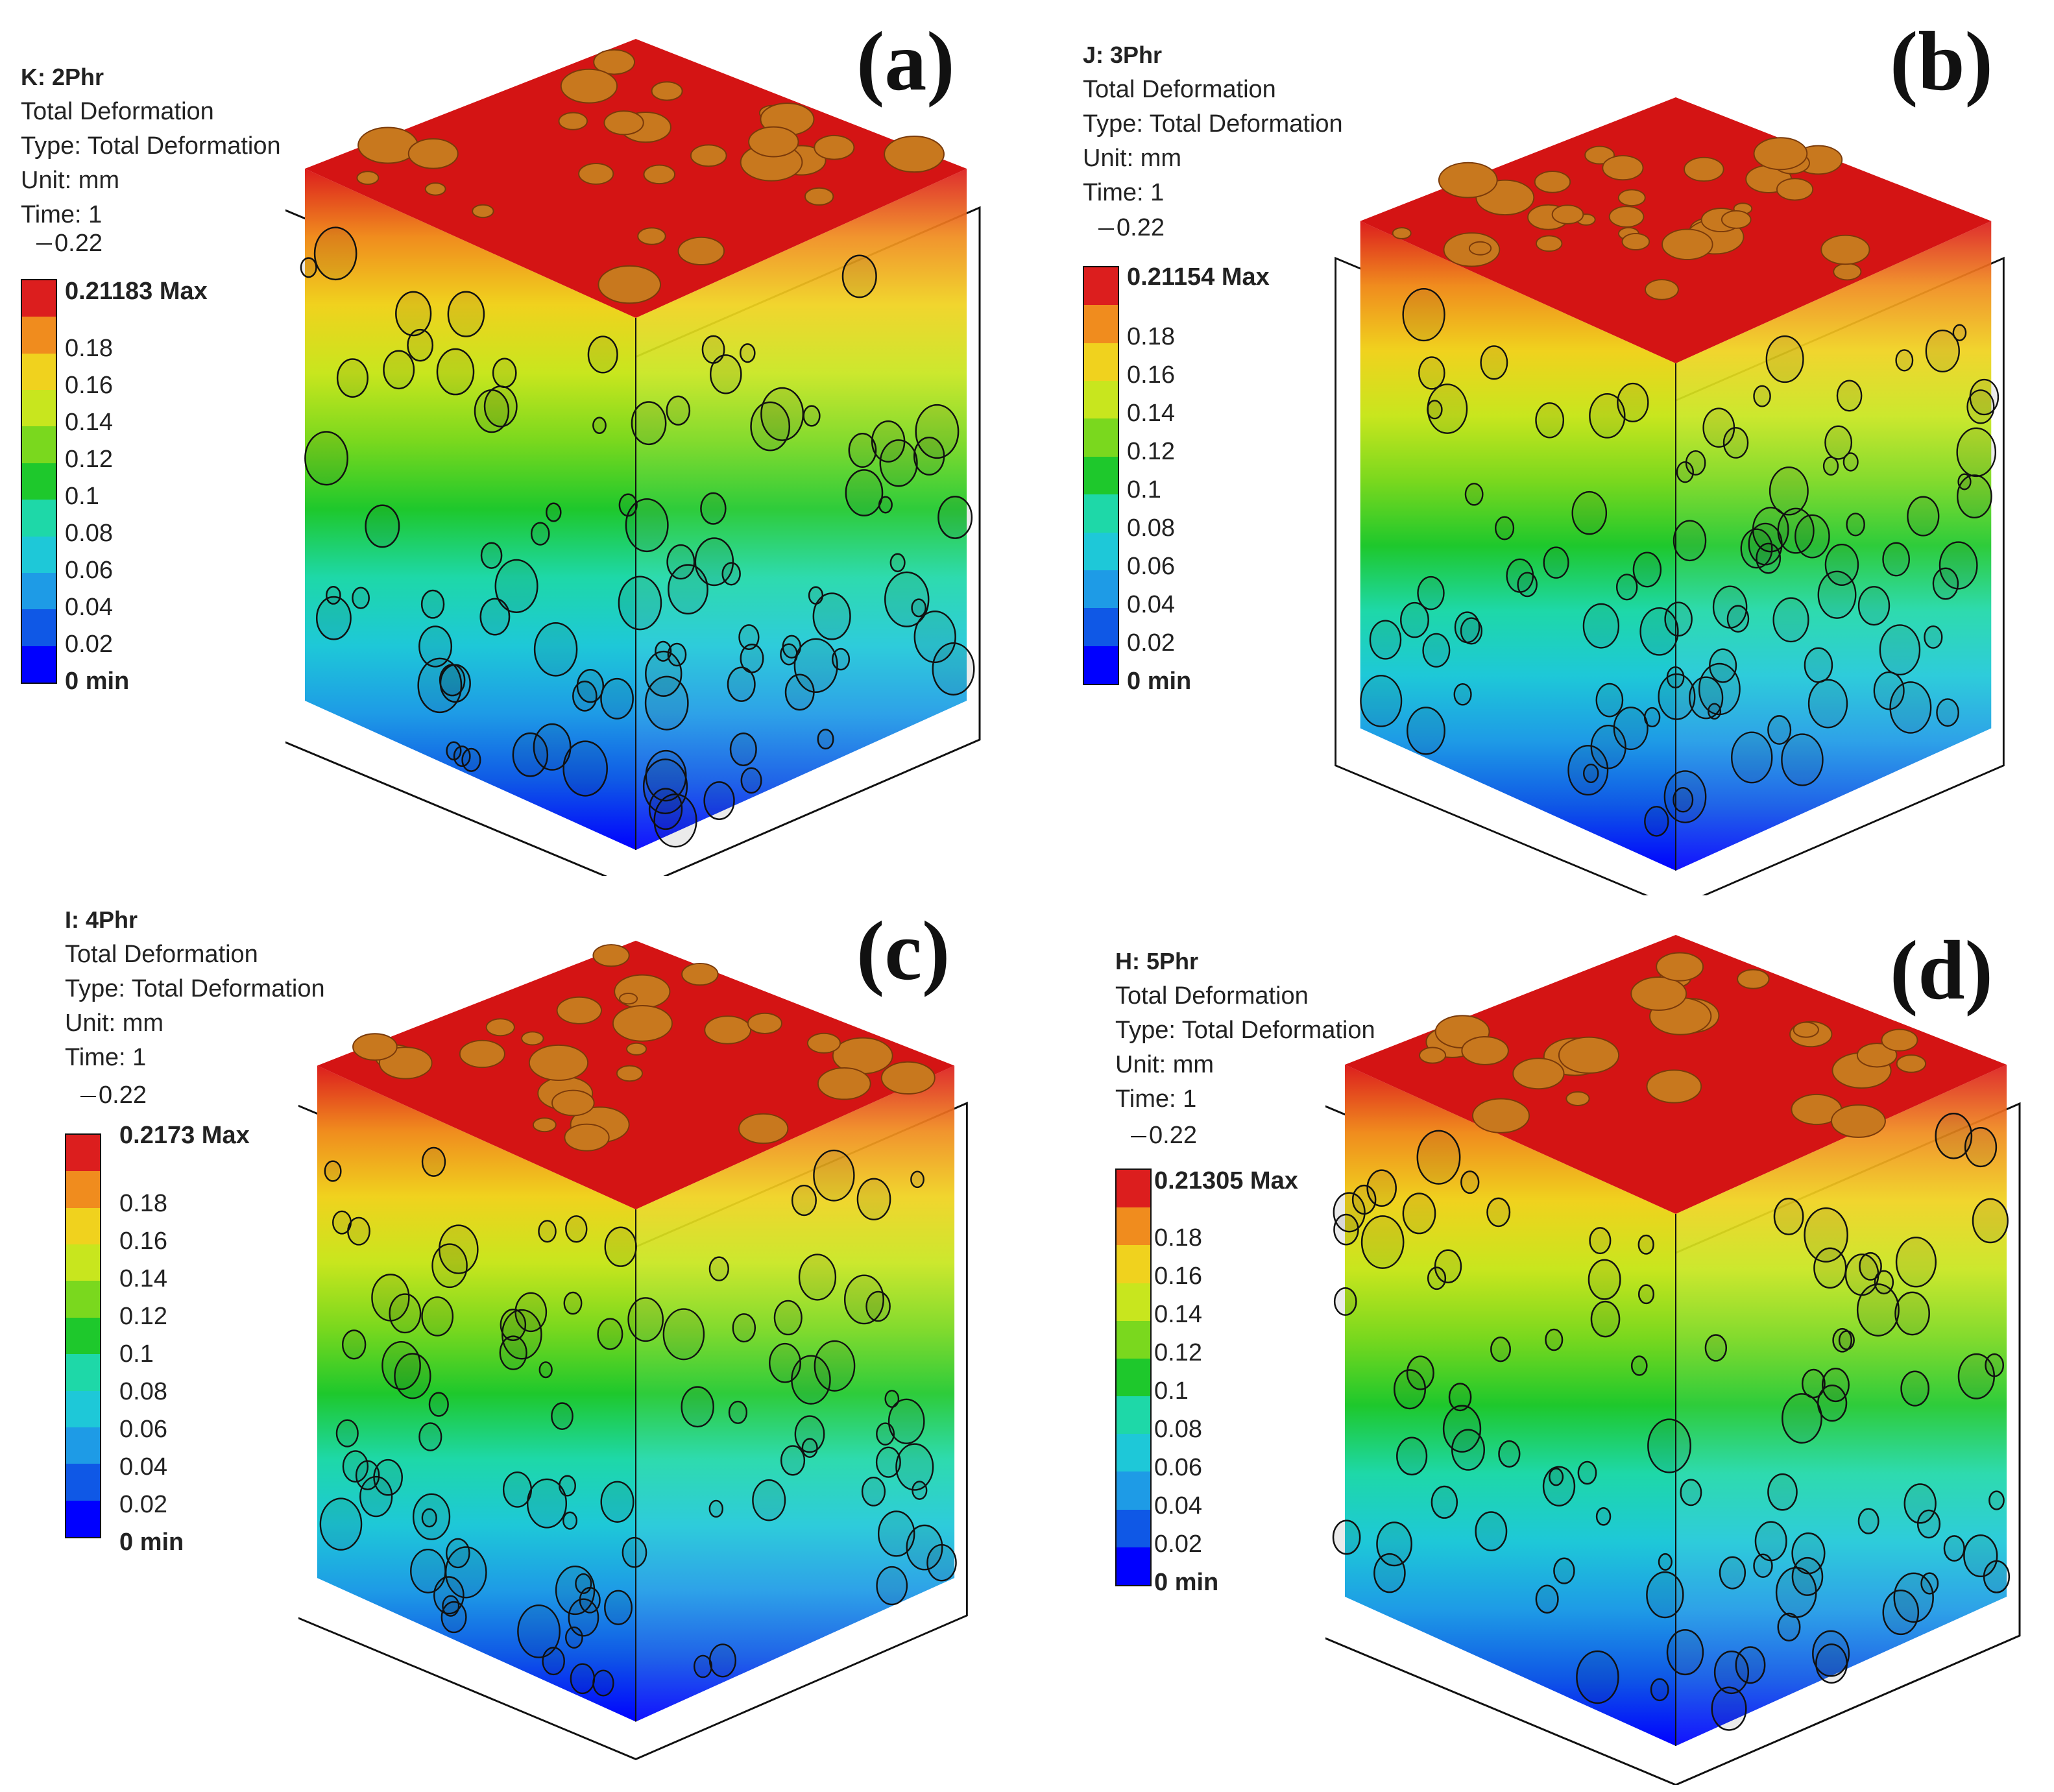 The width and height of the screenshot is (2054, 1792). What do you see at coordinates (89, 533) in the screenshot?
I see `scale-tick-label: 0.08` at bounding box center [89, 533].